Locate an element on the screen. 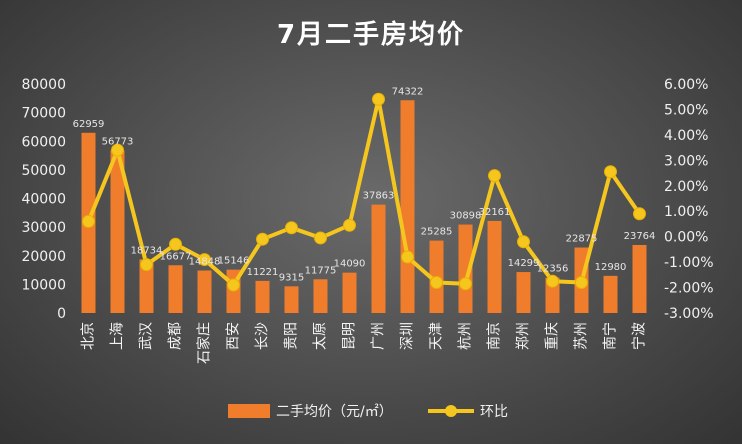 The width and height of the screenshot is (742, 444). y-right-tick-label: -2.00% is located at coordinates (689, 289).